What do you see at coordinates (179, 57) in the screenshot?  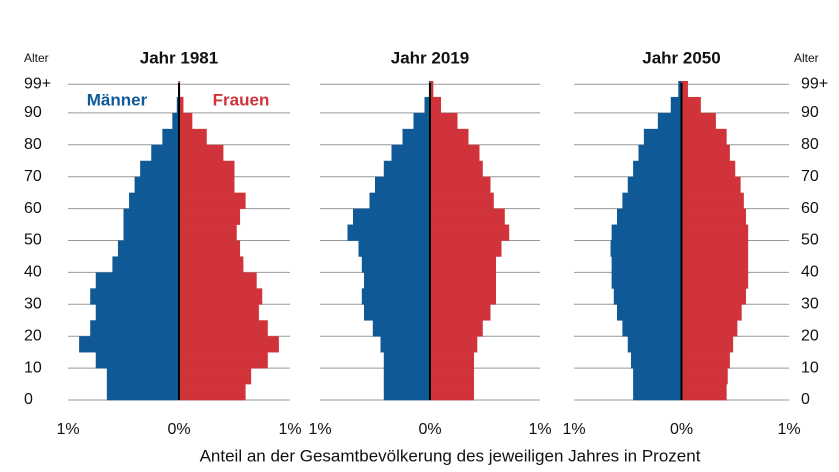 I see `panel-title: Jahr 1981` at bounding box center [179, 57].